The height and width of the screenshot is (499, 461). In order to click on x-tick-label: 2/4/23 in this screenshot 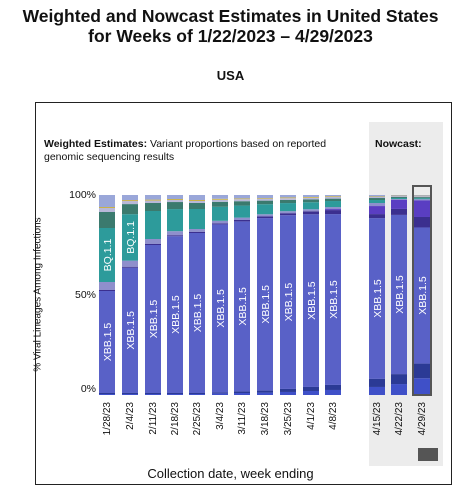, I will do `click(130, 416)`.